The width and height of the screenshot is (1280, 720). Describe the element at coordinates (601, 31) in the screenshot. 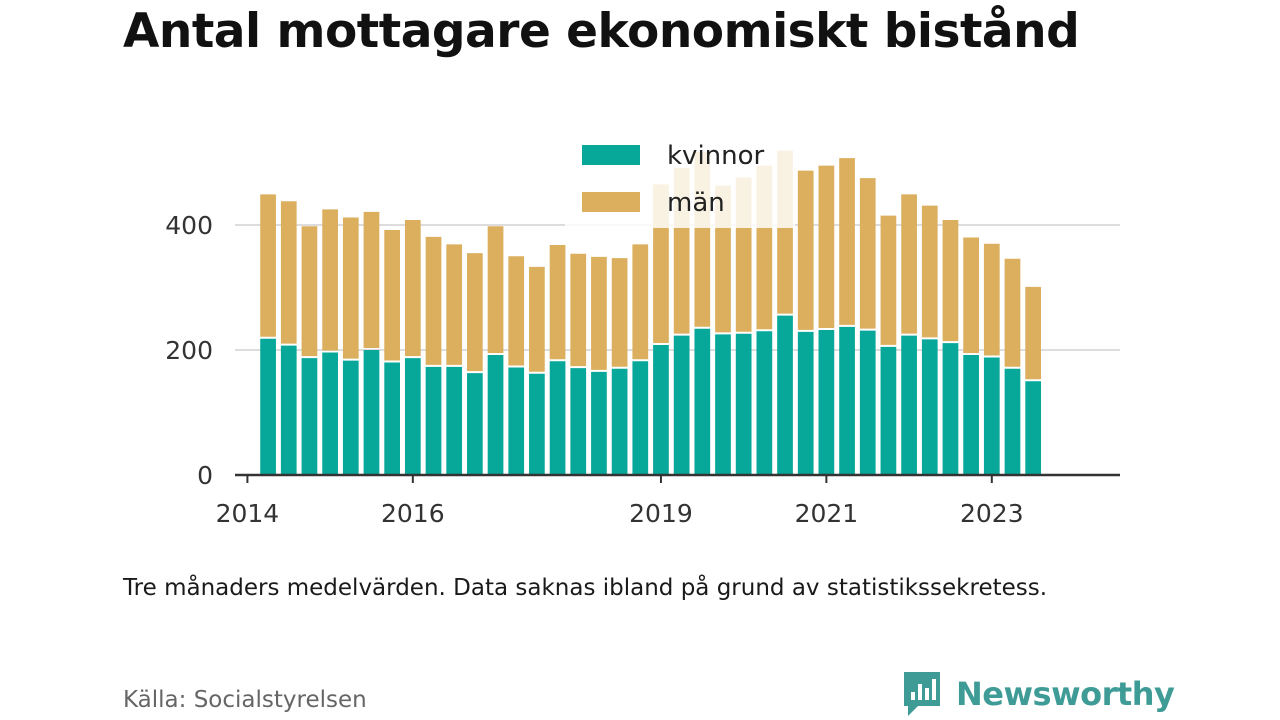

I see `chart-title: Antal mottagare ekonomiskt bistånd` at that location.